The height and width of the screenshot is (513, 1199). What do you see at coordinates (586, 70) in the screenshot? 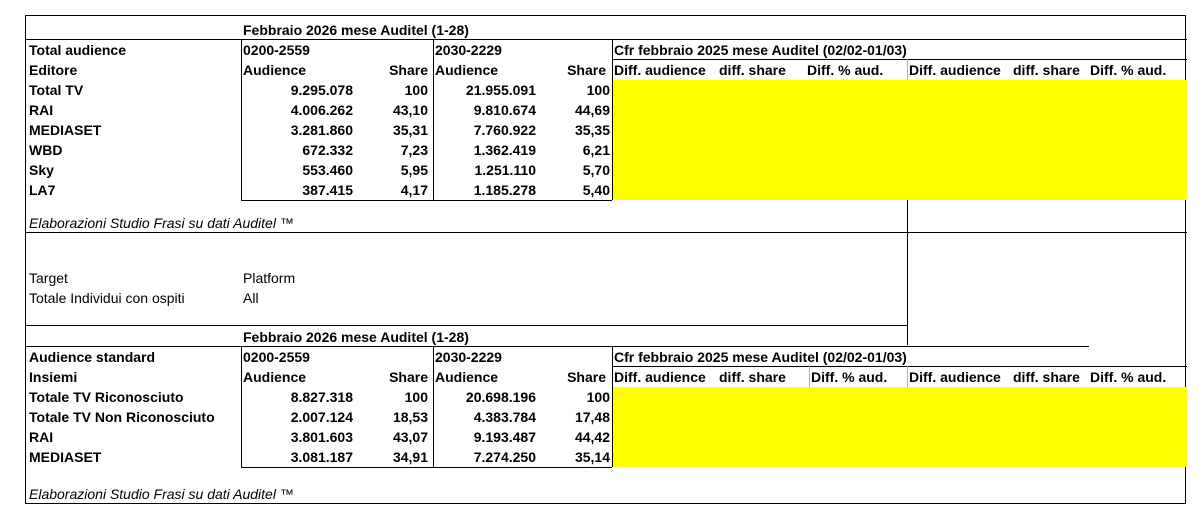
I see `col-share-1b: Share` at bounding box center [586, 70].